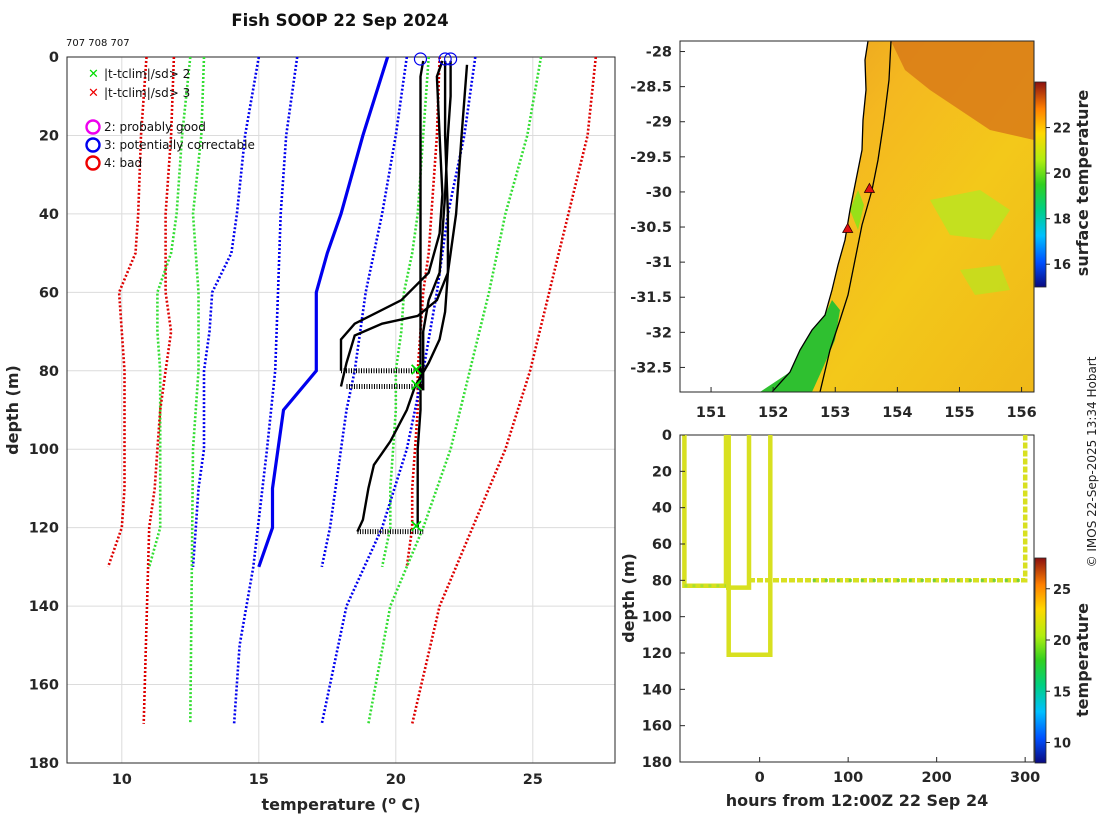 This screenshot has height=820, width=1100. Describe the element at coordinates (147, 74) in the screenshot. I see `legend-flag2-label: |t-tclim|/sd> 2` at that location.